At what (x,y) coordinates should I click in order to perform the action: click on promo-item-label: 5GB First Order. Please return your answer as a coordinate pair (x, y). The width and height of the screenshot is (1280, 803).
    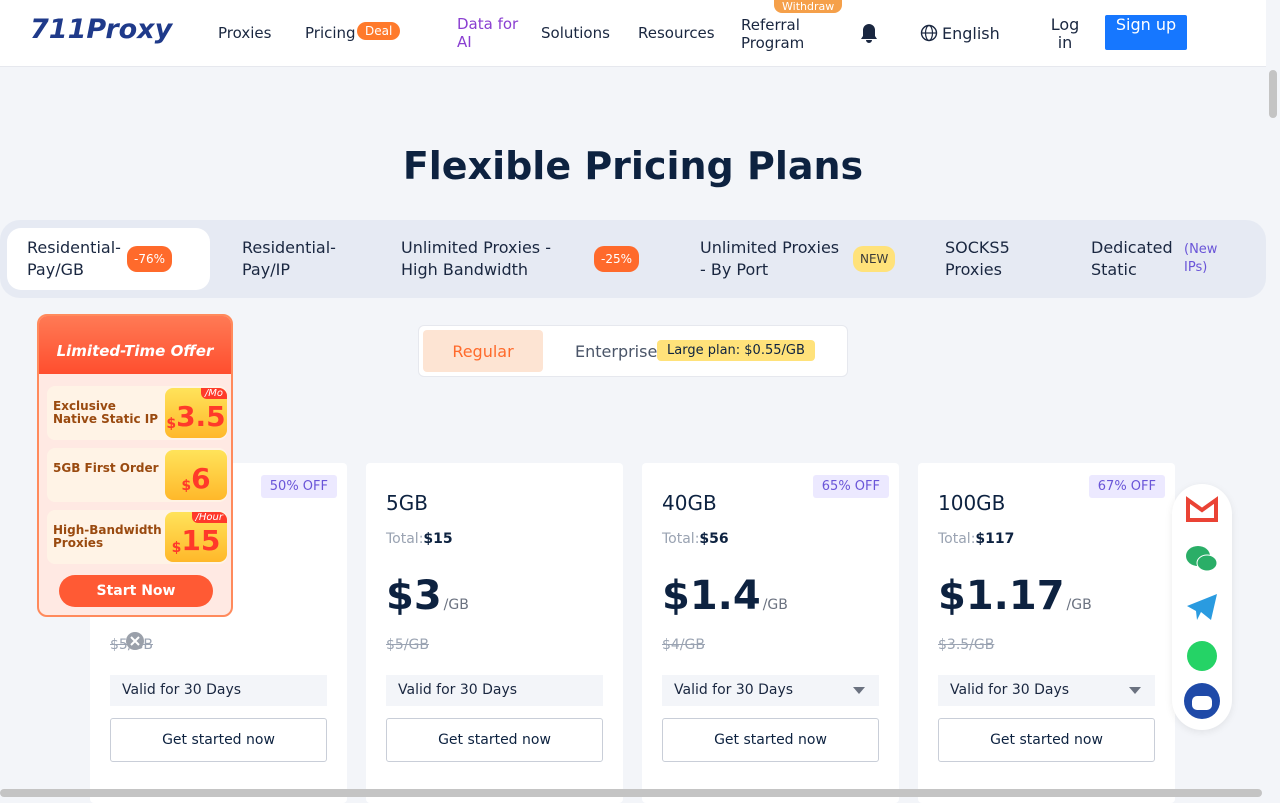
    Looking at the image, I should click on (106, 468).